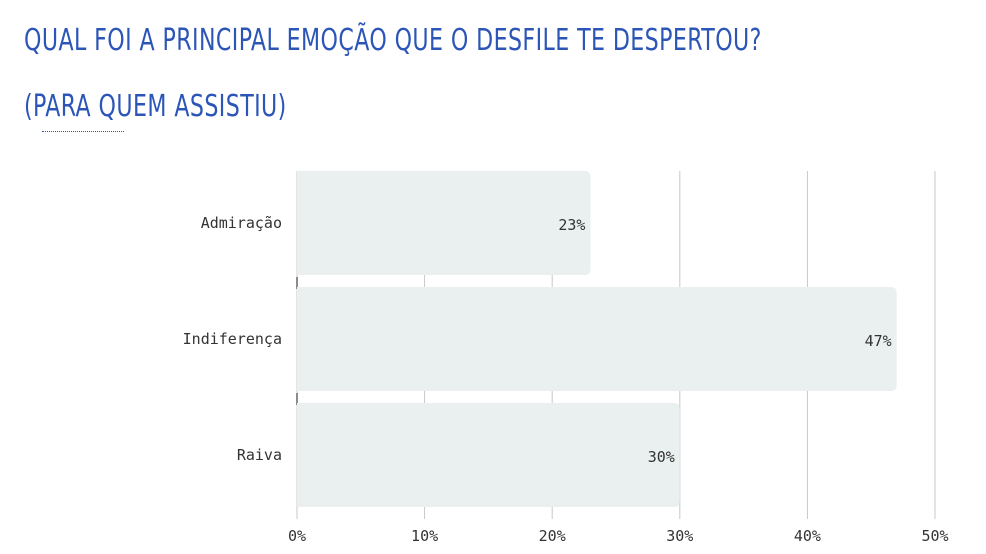 The width and height of the screenshot is (986, 554). I want to click on chart-title-line-2: (PARA QUEM ASSISTIU), so click(155, 106).